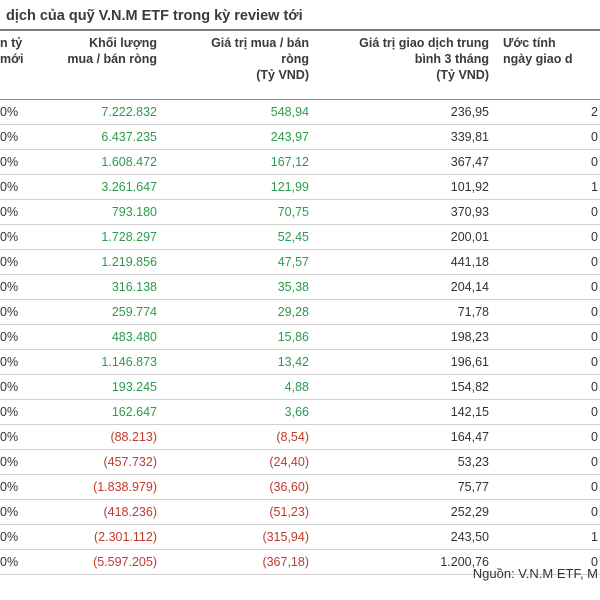  What do you see at coordinates (239, 537) in the screenshot?
I see `net-value-cell: (315,94)` at bounding box center [239, 537].